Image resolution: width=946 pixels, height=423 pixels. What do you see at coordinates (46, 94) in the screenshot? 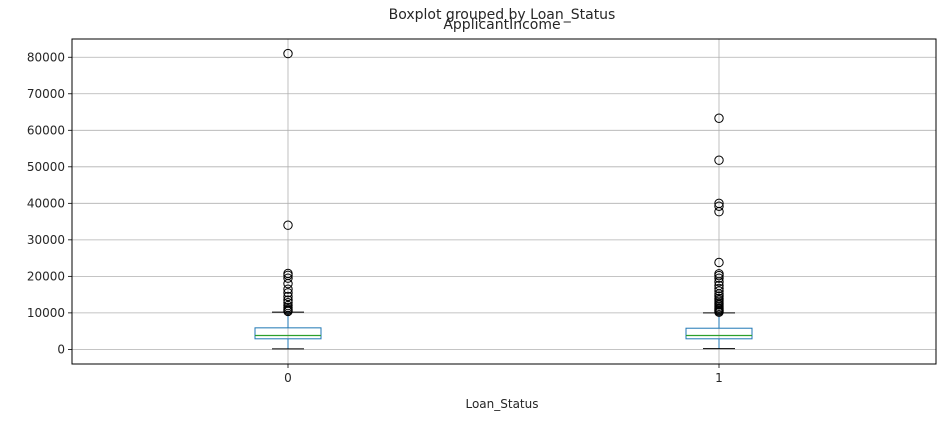
I see `y-tick-label: 70000` at bounding box center [46, 94].